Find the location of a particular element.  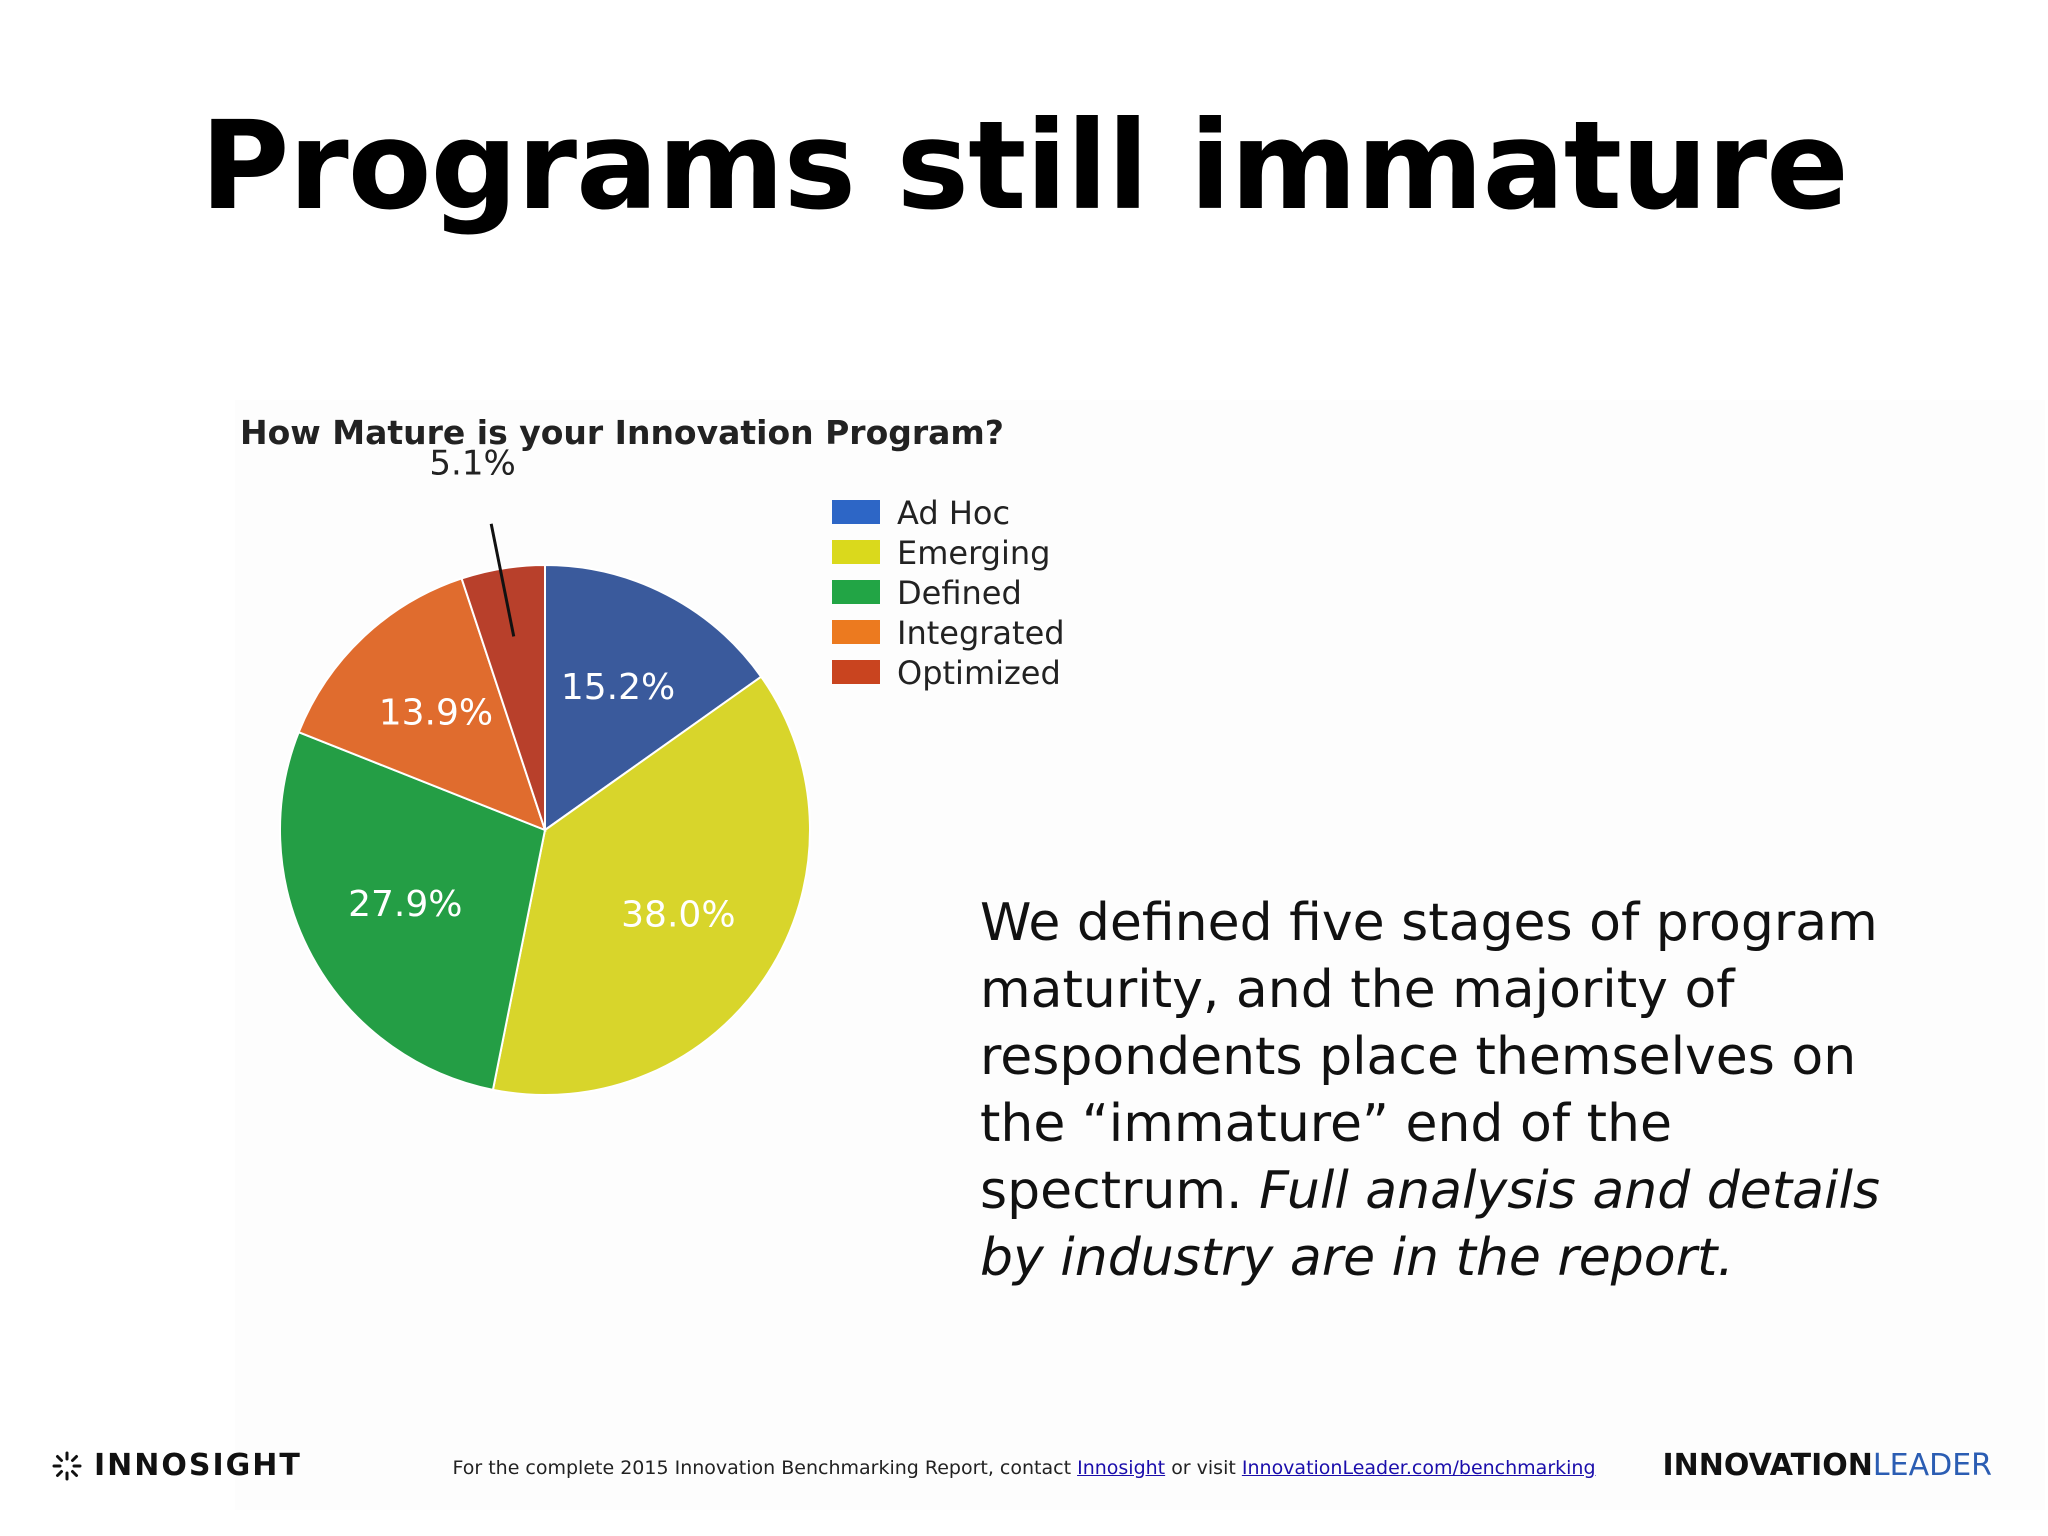

pie-slice-integrated is located at coordinates (422, 704).